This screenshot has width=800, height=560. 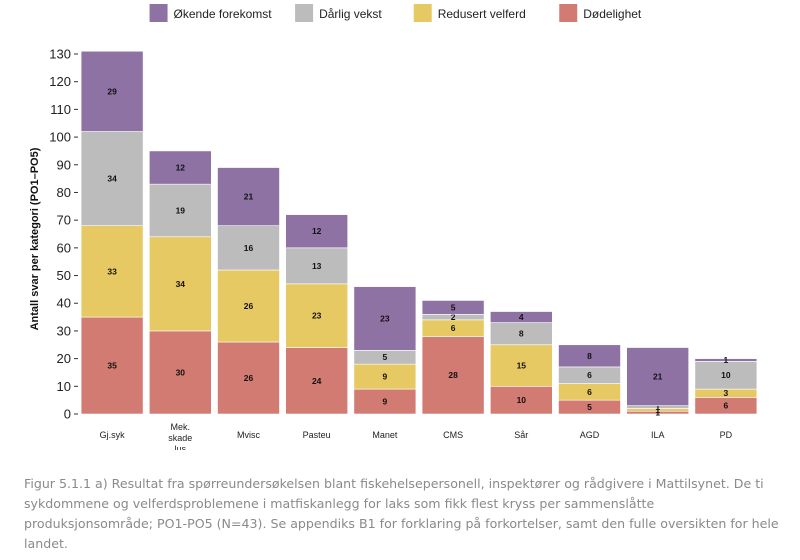 I want to click on x-tick-label: ILA, so click(x=658, y=435).